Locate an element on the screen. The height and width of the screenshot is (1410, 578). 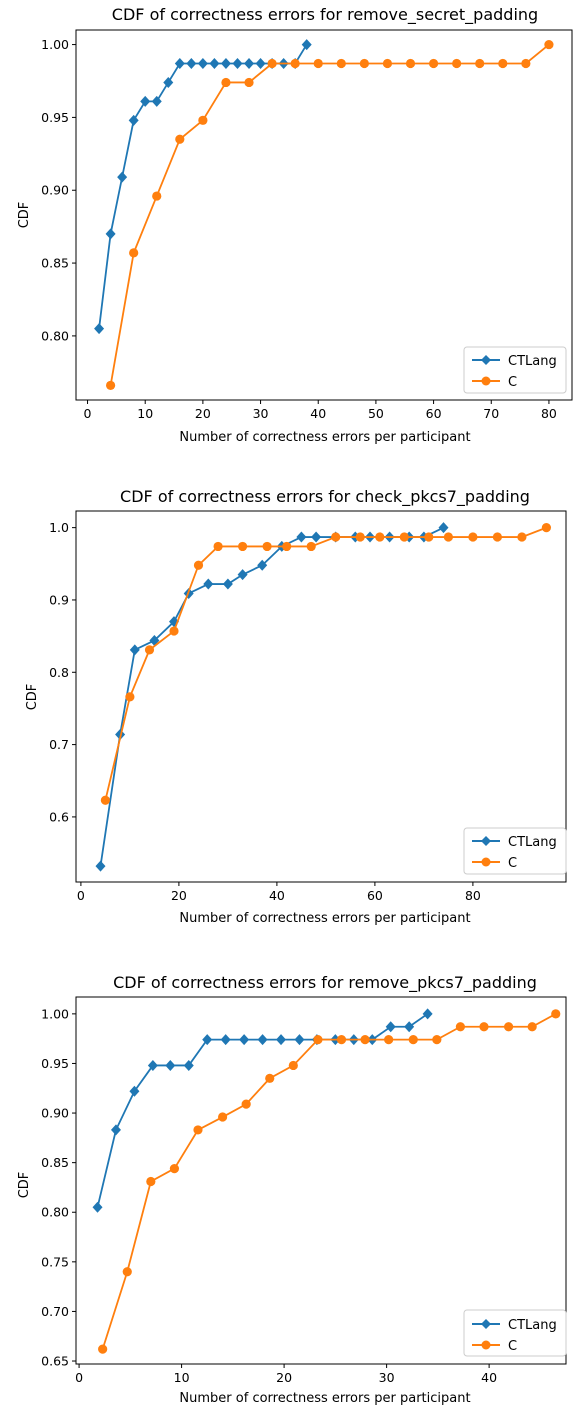
y-tick-label: 0.7 is located at coordinates (59, 744).